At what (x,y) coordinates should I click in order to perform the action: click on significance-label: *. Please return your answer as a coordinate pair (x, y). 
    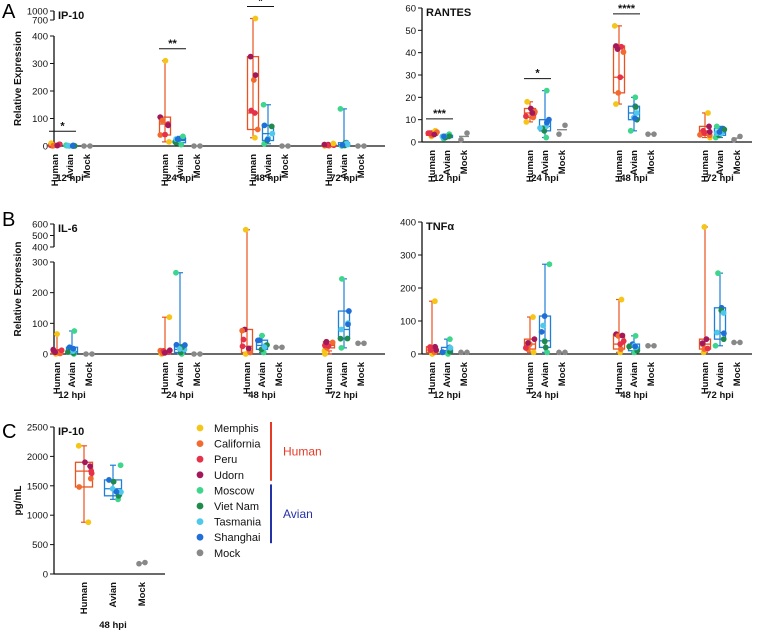
    Looking at the image, I should click on (537, 74).